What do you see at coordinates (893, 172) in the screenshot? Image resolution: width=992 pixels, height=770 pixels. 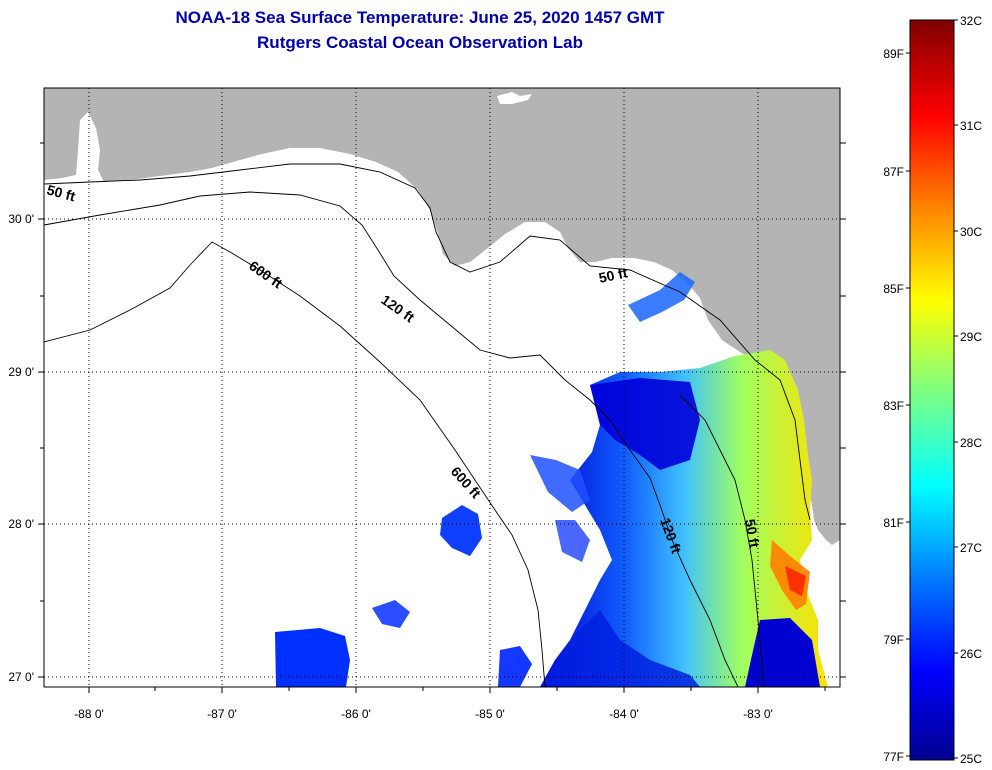 I see `fahrenheit-label: 87F` at bounding box center [893, 172].